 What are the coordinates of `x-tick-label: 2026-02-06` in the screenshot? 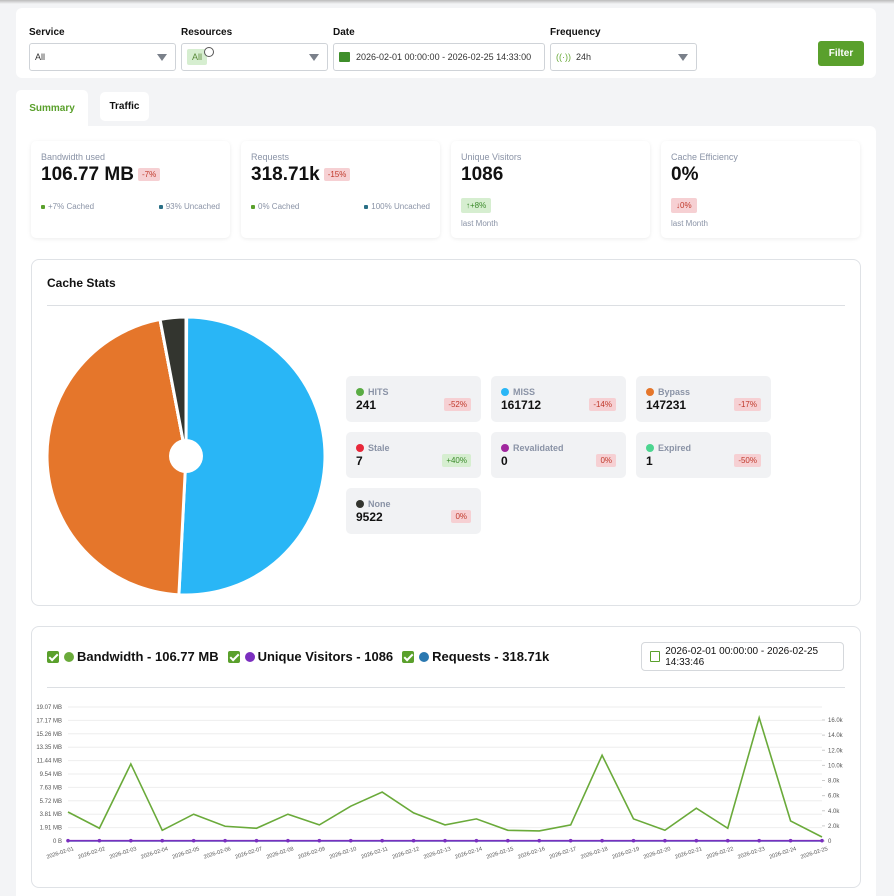 It's located at (217, 853).